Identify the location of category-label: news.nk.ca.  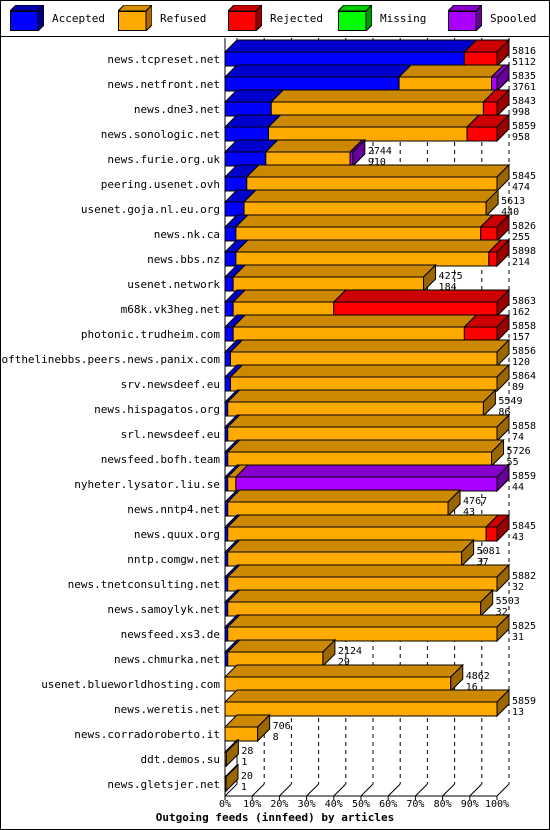
(187, 234).